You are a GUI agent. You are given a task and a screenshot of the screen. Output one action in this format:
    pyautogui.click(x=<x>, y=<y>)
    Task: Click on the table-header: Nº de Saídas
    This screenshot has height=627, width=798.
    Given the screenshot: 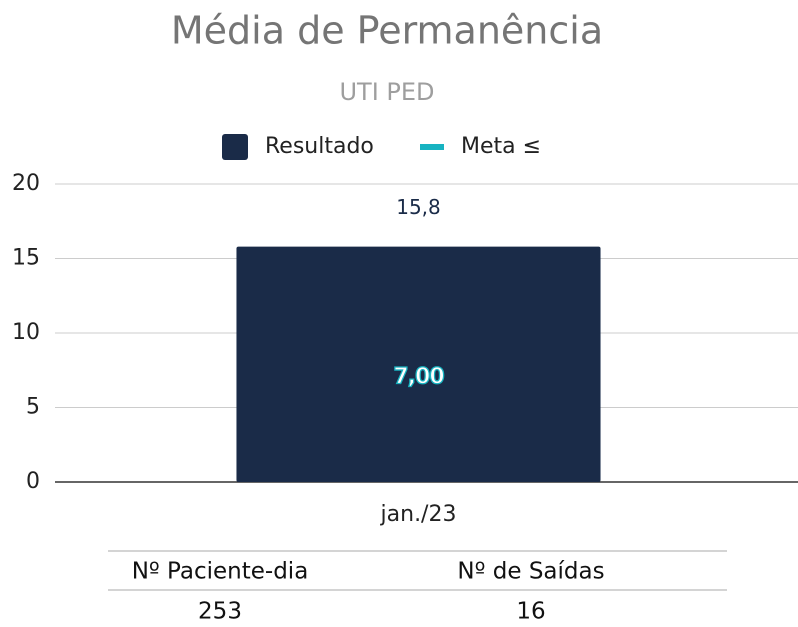 What is the action you would take?
    pyautogui.click(x=530, y=572)
    